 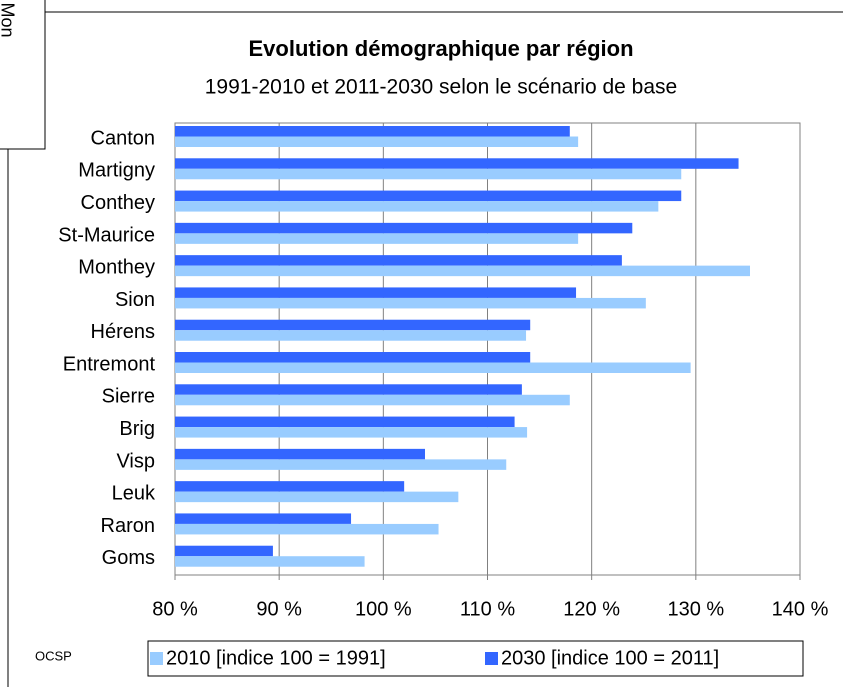 What do you see at coordinates (123, 138) in the screenshot?
I see `y-tick-label: Canton` at bounding box center [123, 138].